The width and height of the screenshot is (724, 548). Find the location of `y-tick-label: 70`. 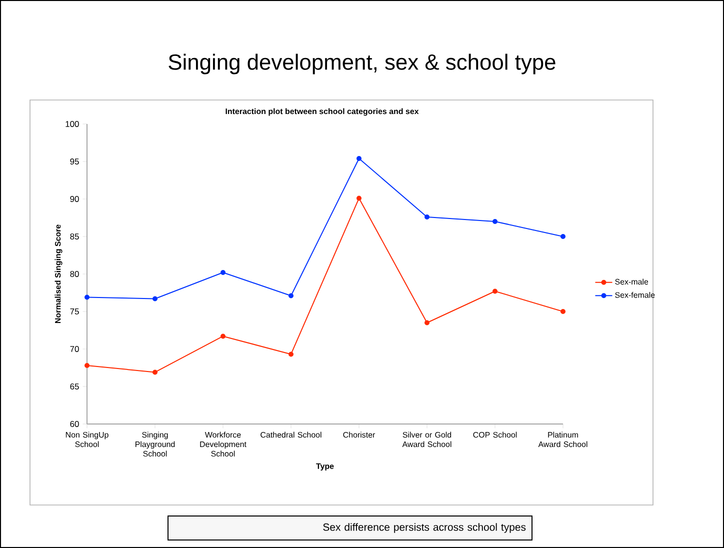

y-tick-label: 70 is located at coordinates (74, 349).